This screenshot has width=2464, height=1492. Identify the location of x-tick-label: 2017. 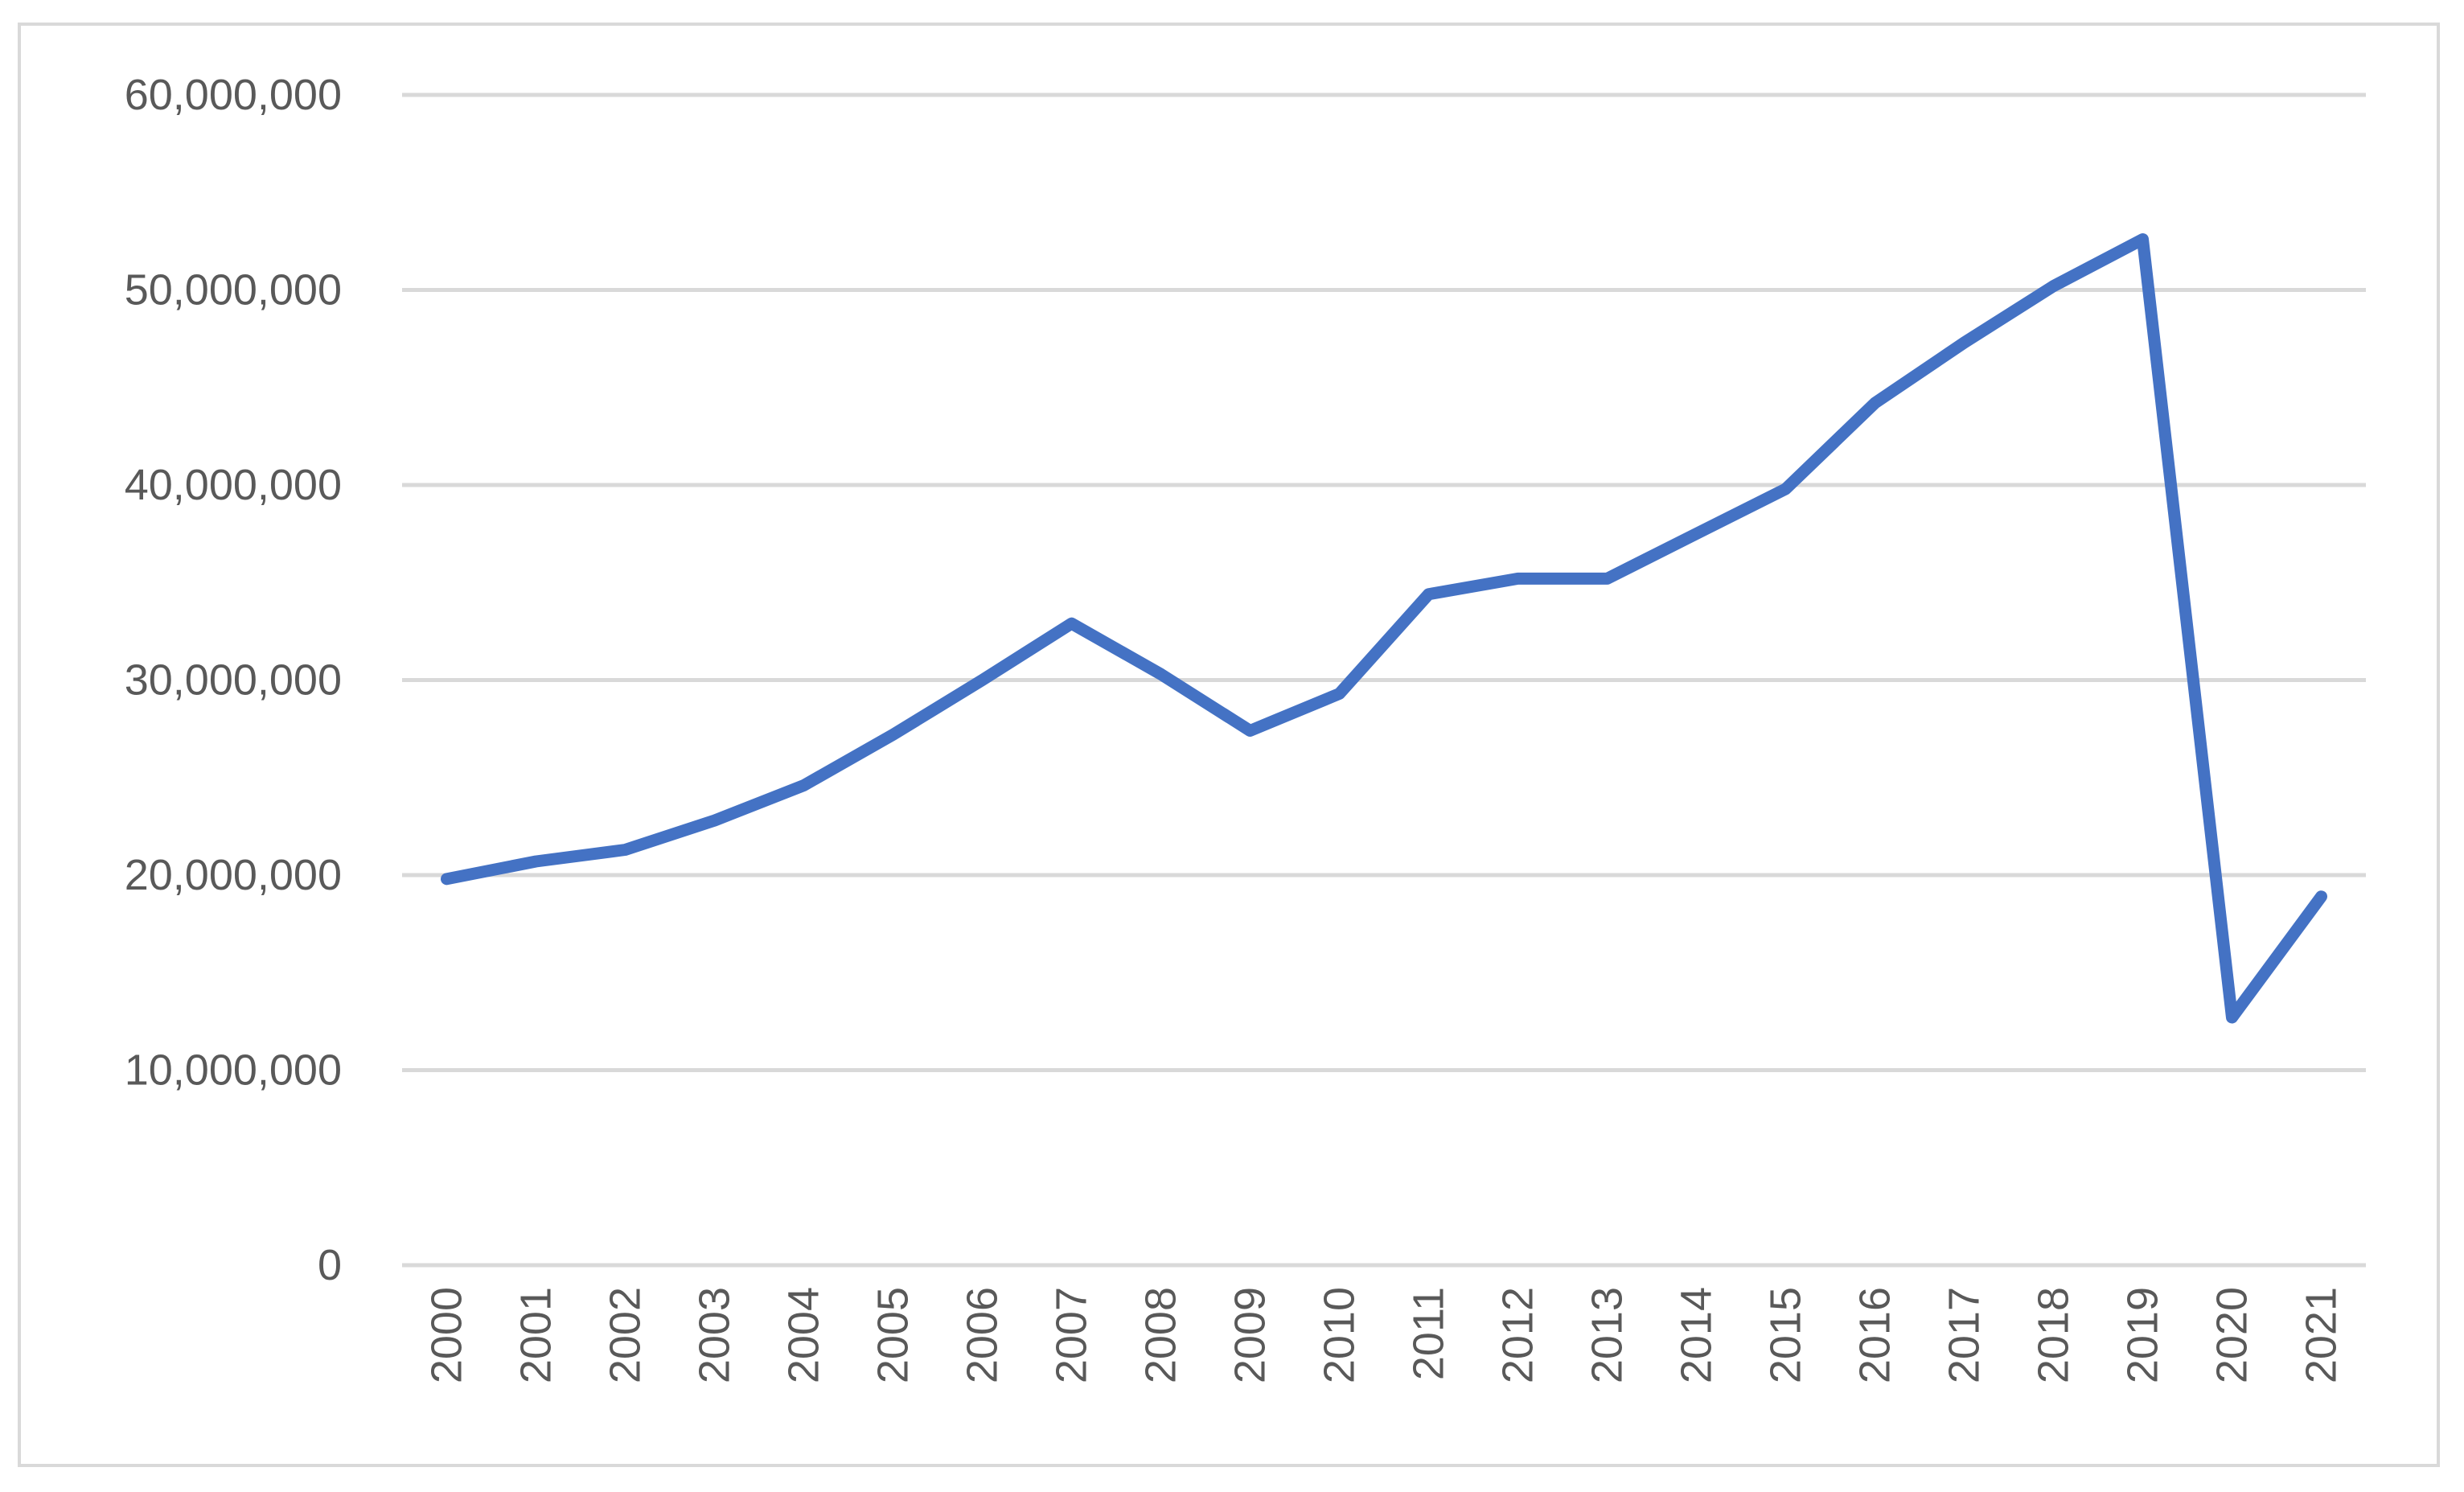
(1964, 1335).